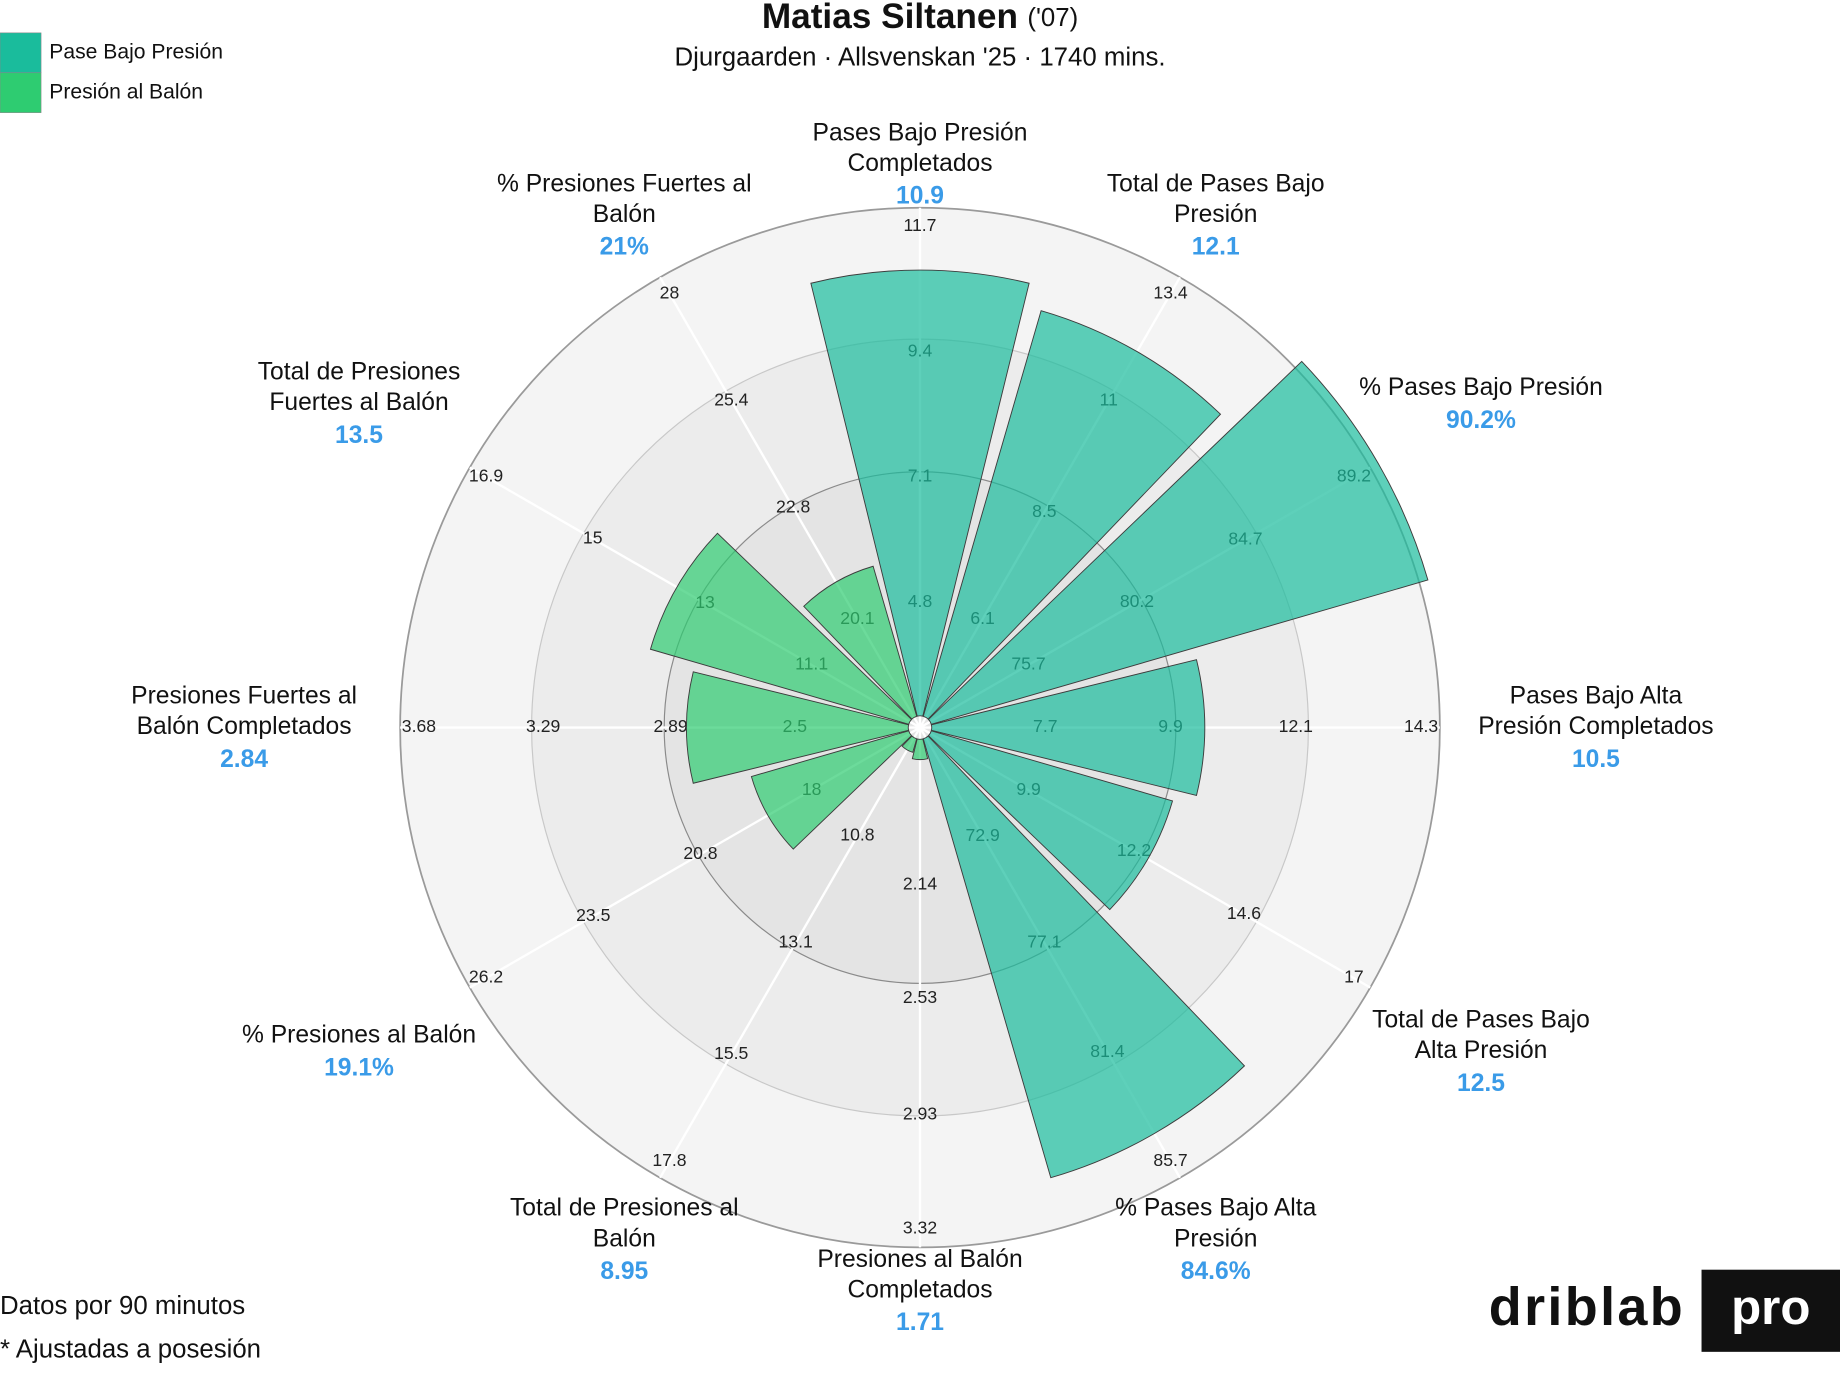 This screenshot has width=1840, height=1380. Describe the element at coordinates (920, 196) in the screenshot. I see `slice-value: 10.9` at that location.